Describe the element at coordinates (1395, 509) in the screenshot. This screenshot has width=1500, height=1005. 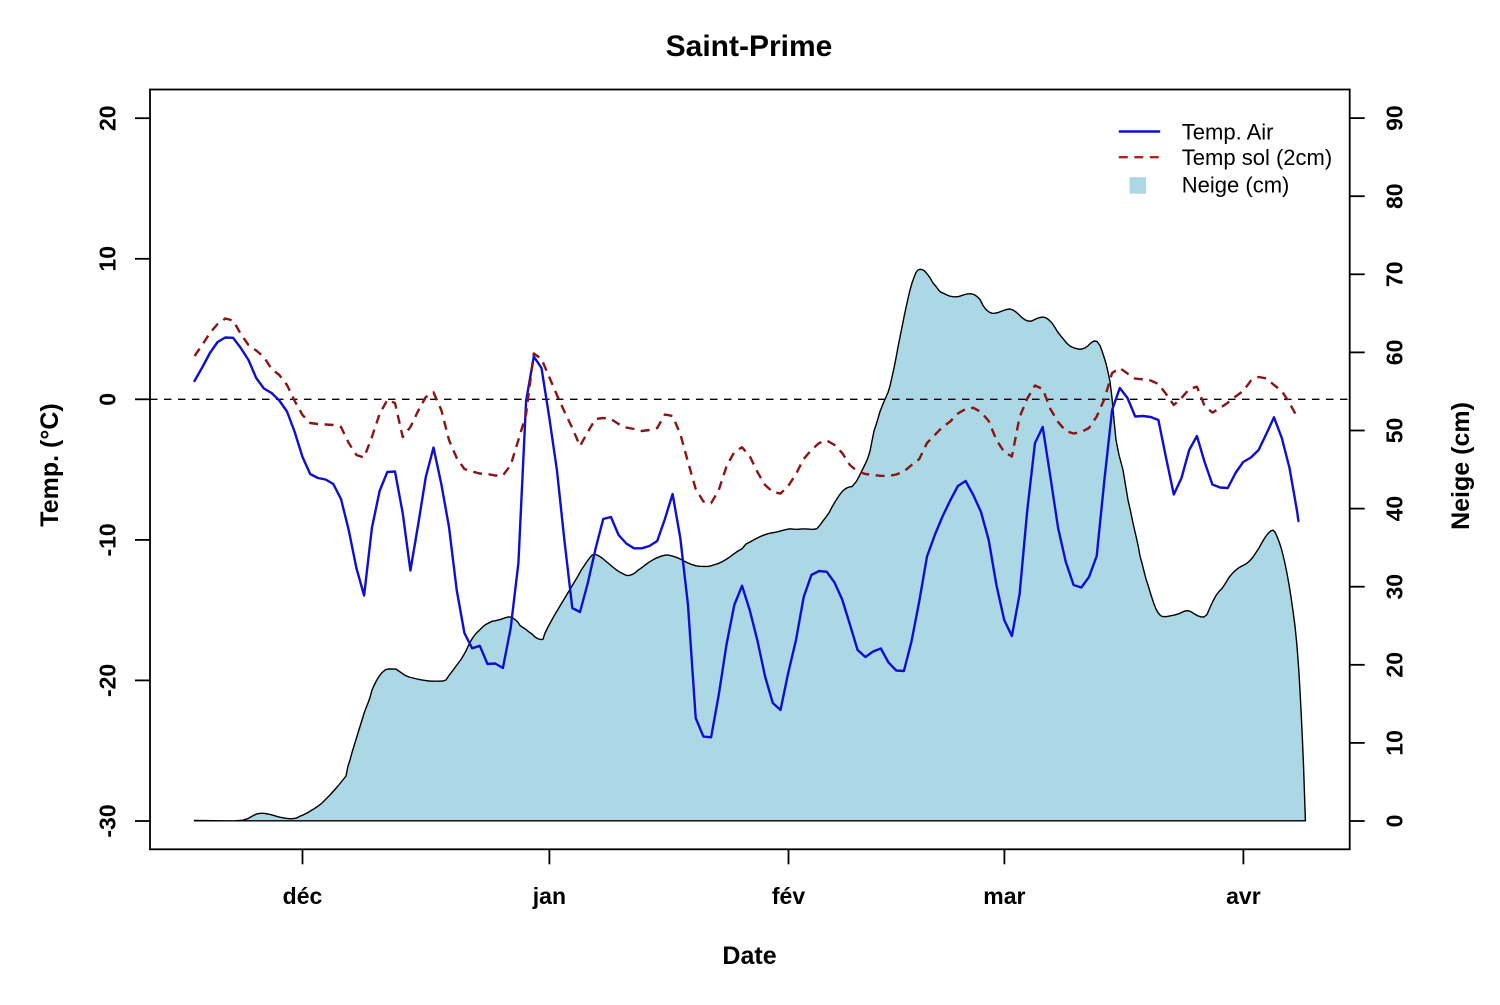
I see `svg-text: 40` at that location.